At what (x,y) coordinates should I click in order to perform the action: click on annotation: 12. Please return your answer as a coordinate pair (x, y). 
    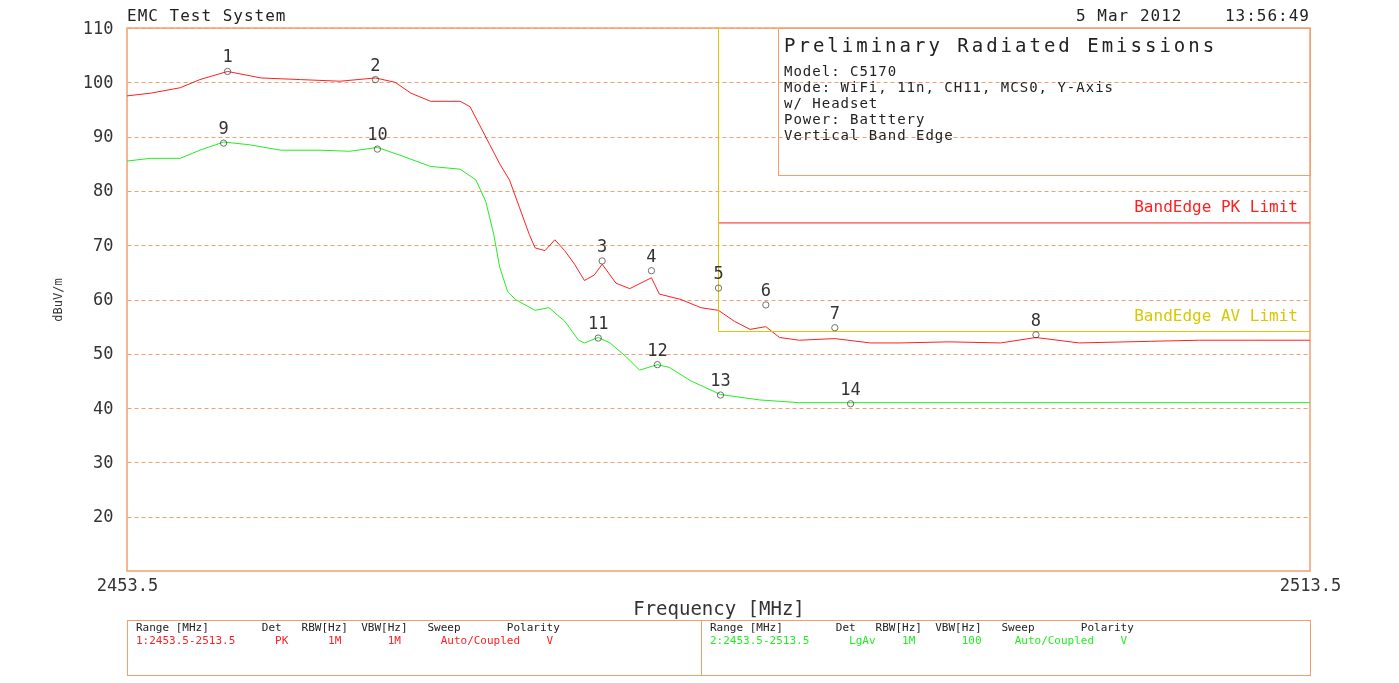
    Looking at the image, I should click on (657, 349).